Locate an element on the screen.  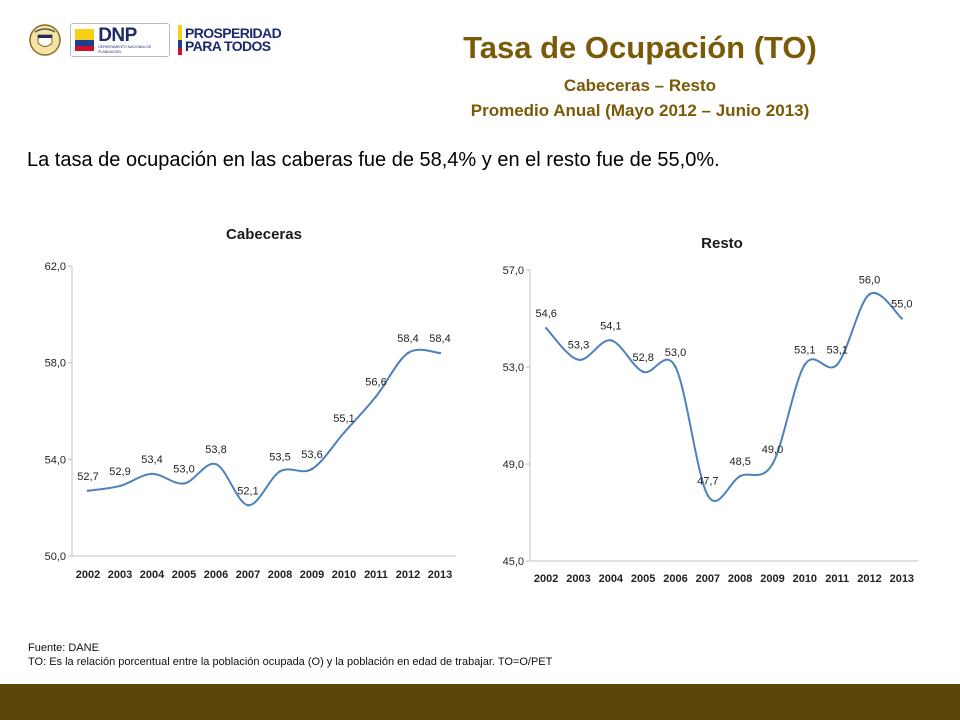
data-label: 53,4 is located at coordinates (151, 460).